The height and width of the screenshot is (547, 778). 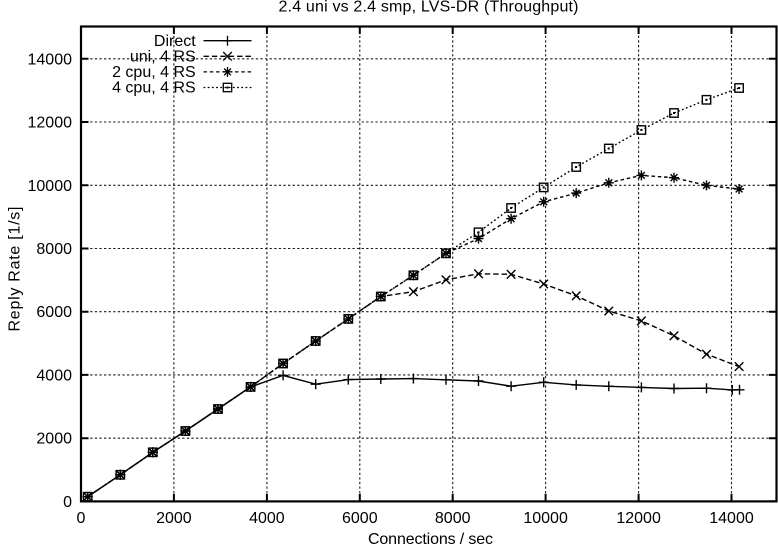 I want to click on svg-text: Direct, so click(x=175, y=41).